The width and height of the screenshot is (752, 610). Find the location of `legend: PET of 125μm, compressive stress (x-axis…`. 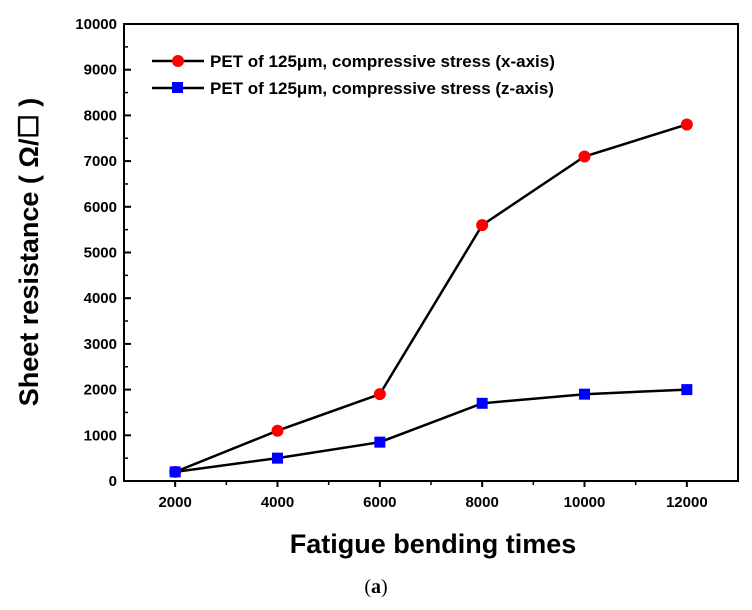

legend: PET of 125μm, compressive stress (x-axis… is located at coordinates (353, 75).